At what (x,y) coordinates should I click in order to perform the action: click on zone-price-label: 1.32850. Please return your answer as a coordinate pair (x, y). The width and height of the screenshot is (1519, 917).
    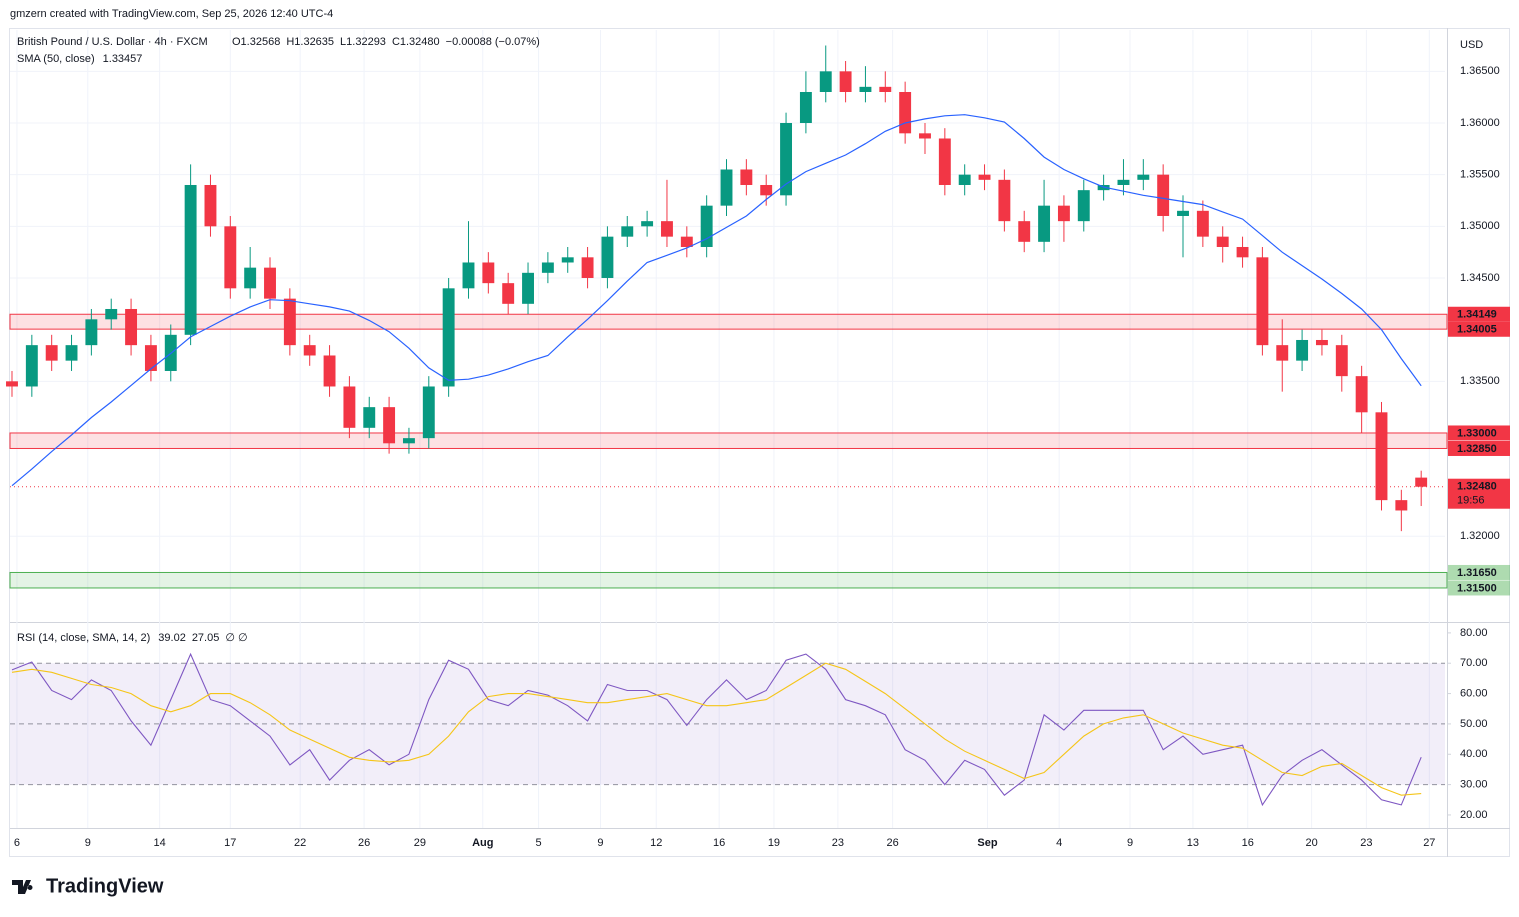
    Looking at the image, I should click on (1477, 449).